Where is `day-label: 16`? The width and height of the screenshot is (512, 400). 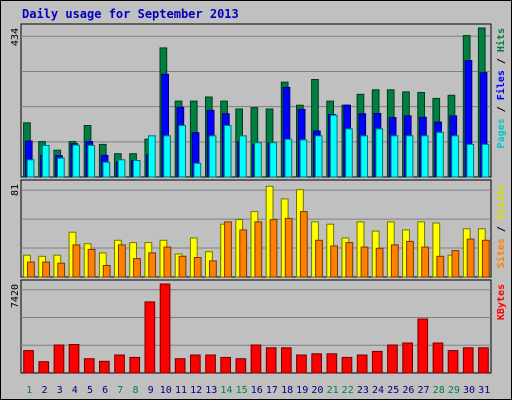 day-label: 16 is located at coordinates (257, 390).